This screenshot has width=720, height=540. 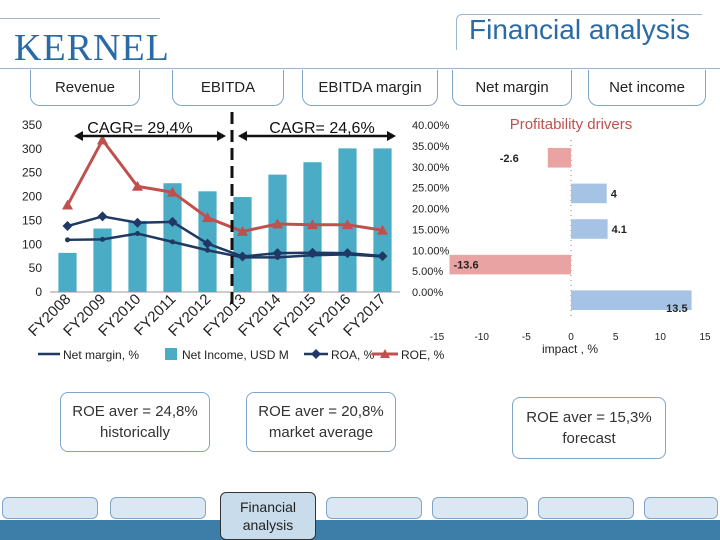 I want to click on cagr-historic-label: CAGR= 29,4%, so click(x=139, y=128).